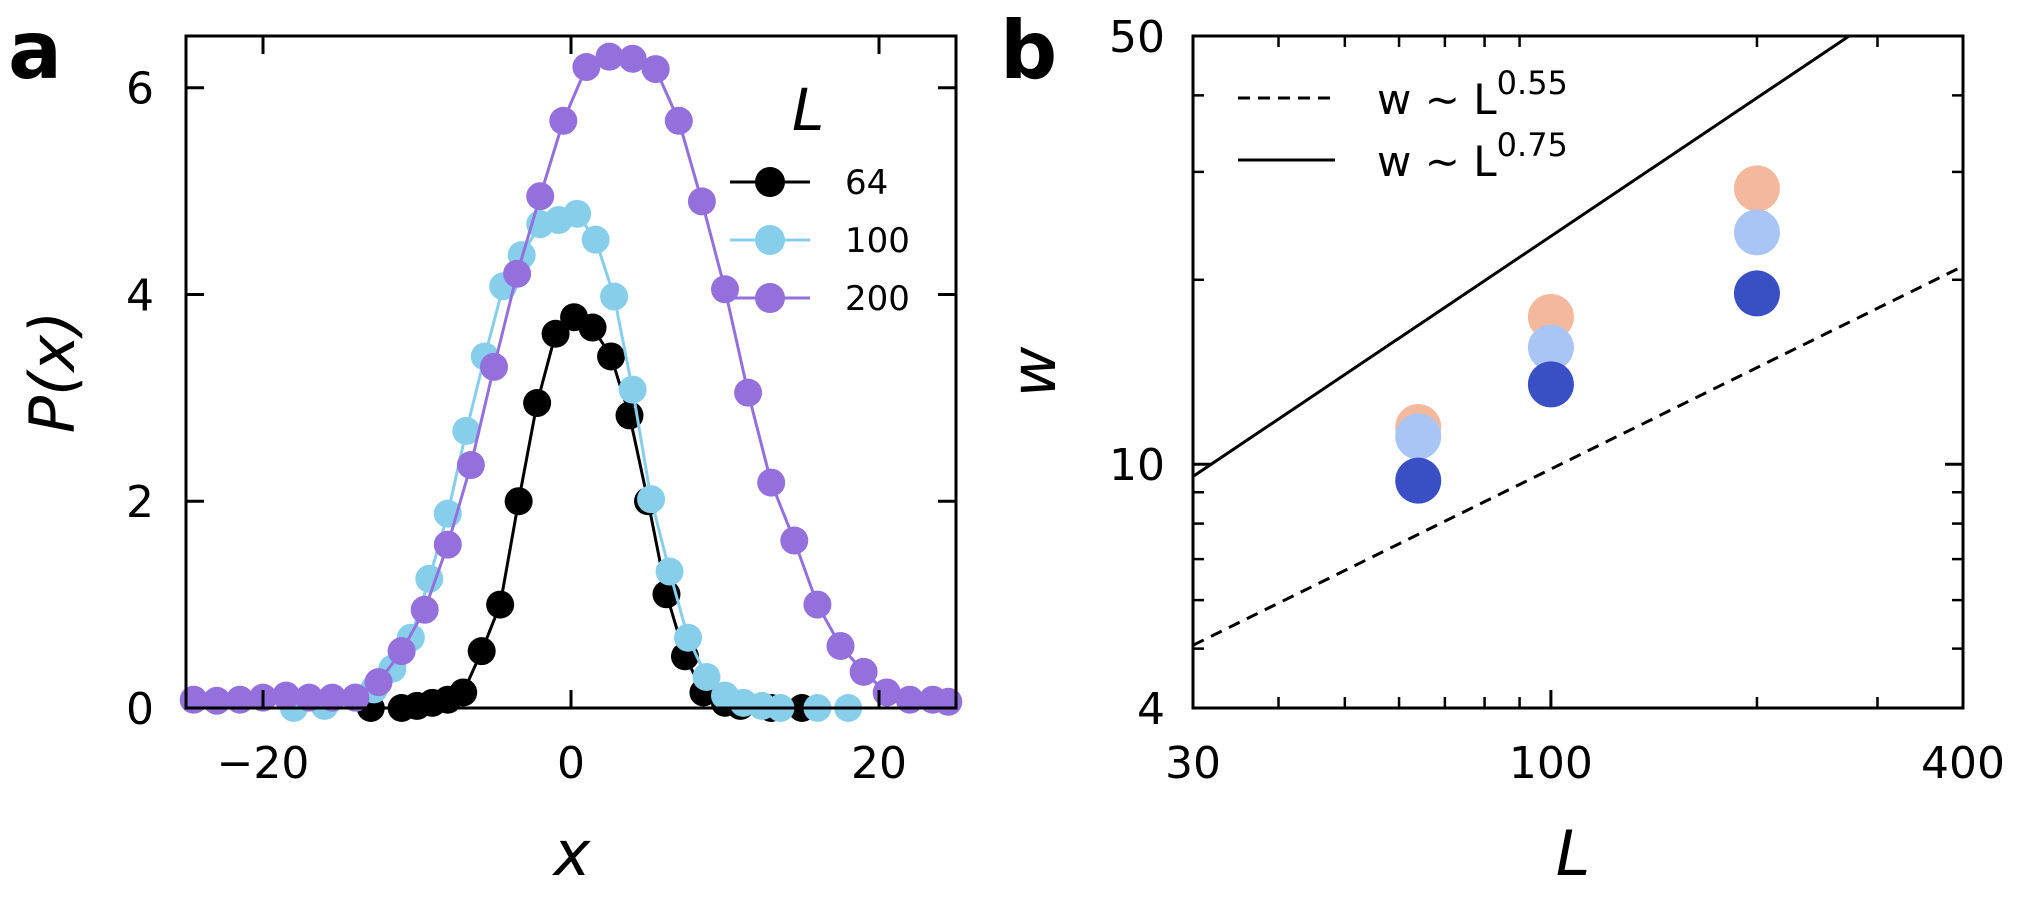 This screenshot has width=2022, height=900. Describe the element at coordinates (770, 298) in the screenshot. I see `legend-marker-L200` at that location.